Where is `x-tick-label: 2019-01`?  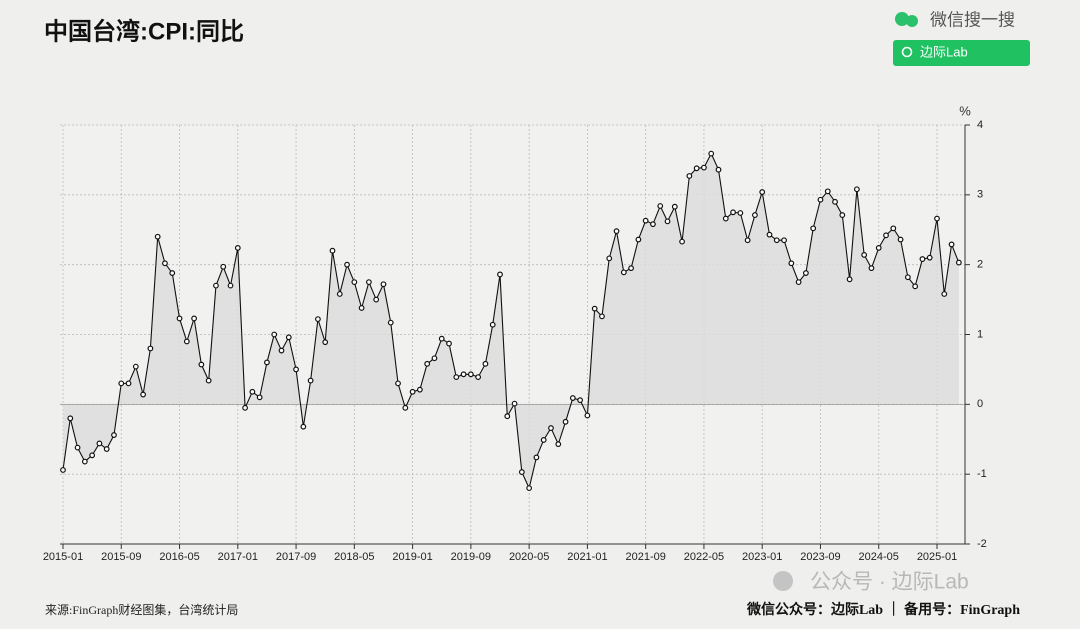
x-tick-label: 2019-01 is located at coordinates (412, 557).